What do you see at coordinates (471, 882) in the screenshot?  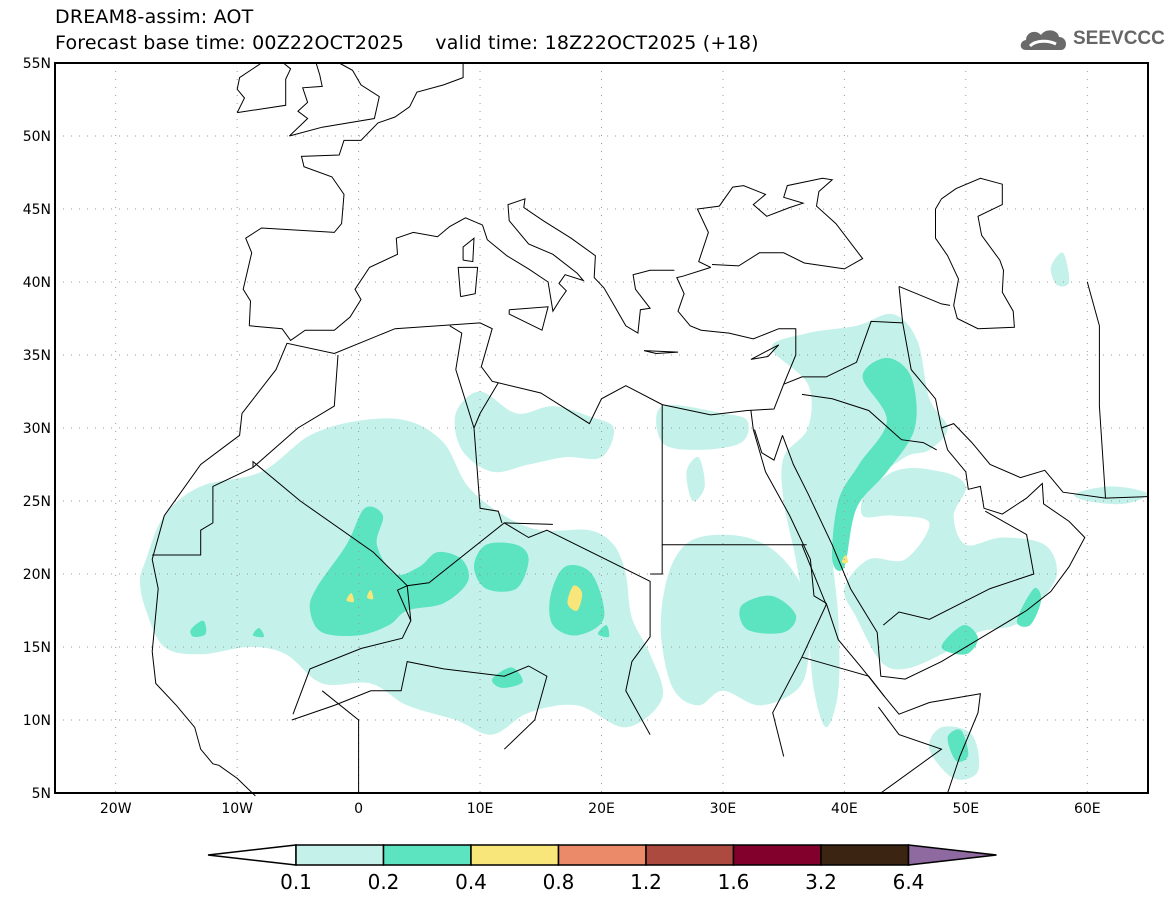 I see `colorbar-level-label: 0.4` at bounding box center [471, 882].